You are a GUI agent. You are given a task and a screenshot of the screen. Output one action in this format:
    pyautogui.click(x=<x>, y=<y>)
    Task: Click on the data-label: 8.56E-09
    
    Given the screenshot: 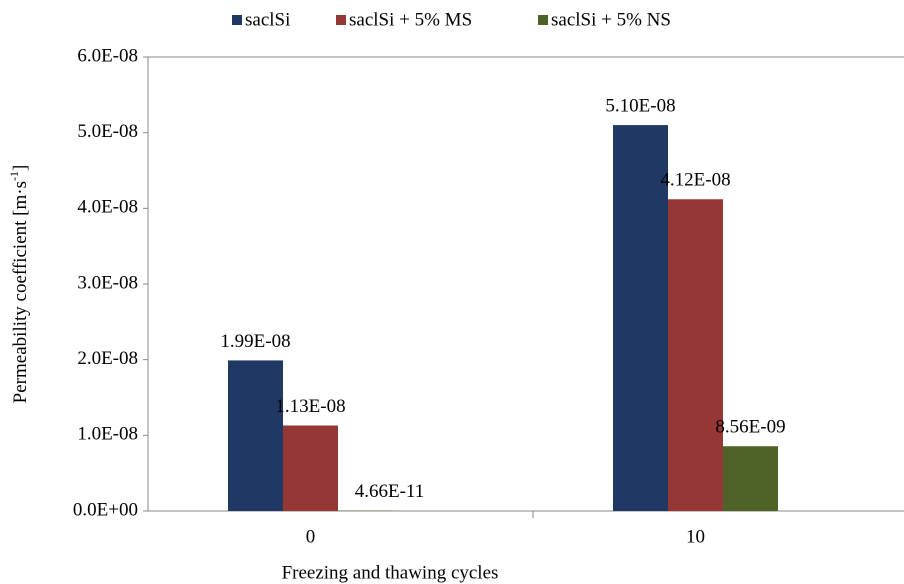 What is the action you would take?
    pyautogui.click(x=750, y=427)
    